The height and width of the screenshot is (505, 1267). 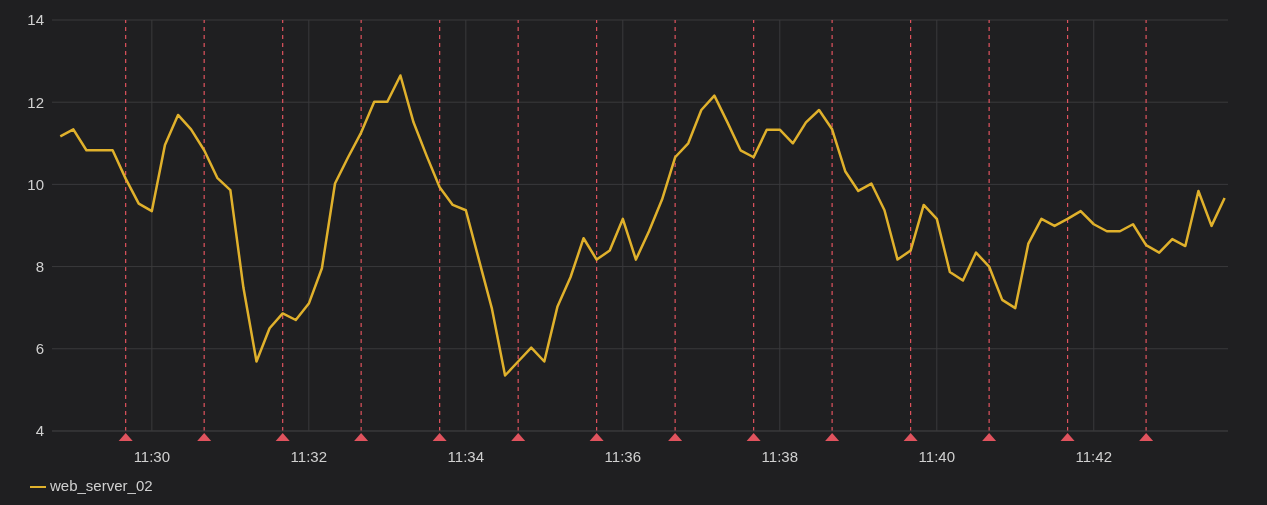 What do you see at coordinates (35, 184) in the screenshot?
I see `y-tick-label: 10` at bounding box center [35, 184].